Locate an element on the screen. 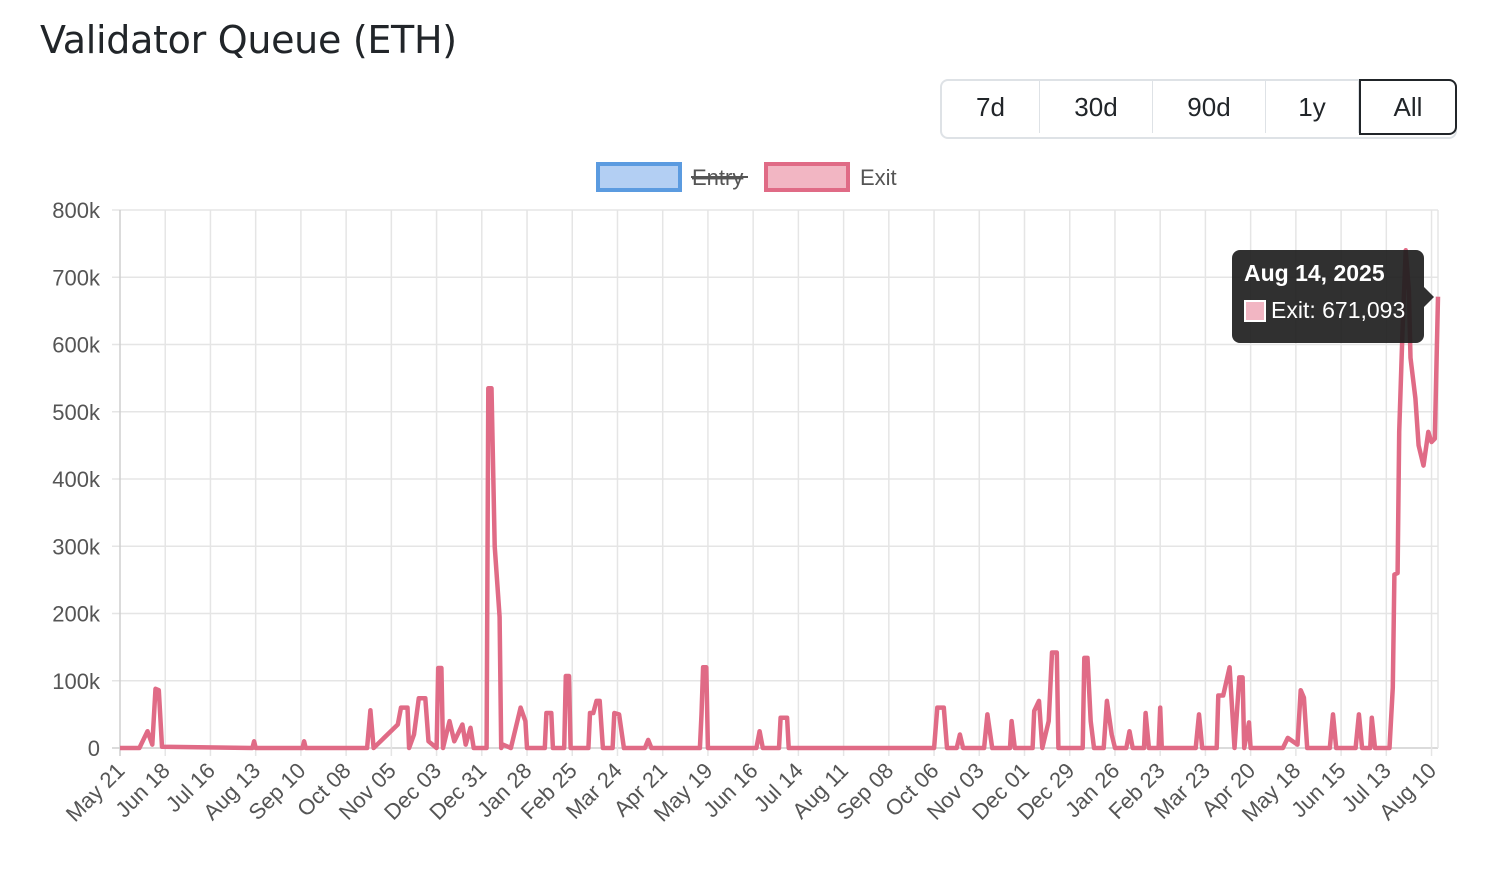 This screenshot has height=872, width=1498. y-tick-label: 400k is located at coordinates (76, 479).